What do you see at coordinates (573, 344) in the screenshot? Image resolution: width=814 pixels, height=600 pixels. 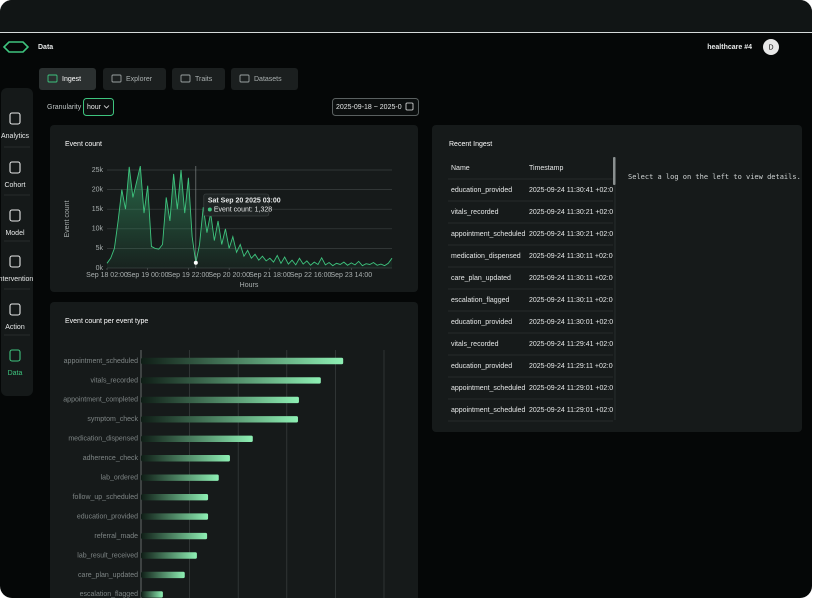 I see `cell-timestamp: 2025-09-24 11:29:41 +02:00` at bounding box center [573, 344].